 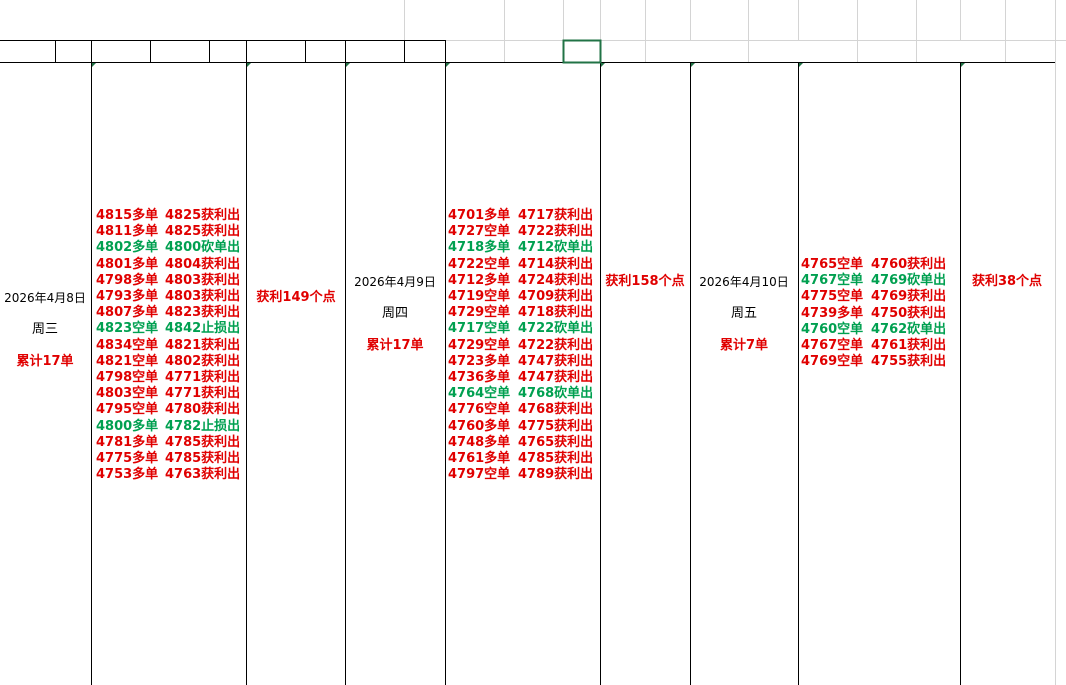 I want to click on trade-exit: 4722砍单出, so click(x=556, y=329).